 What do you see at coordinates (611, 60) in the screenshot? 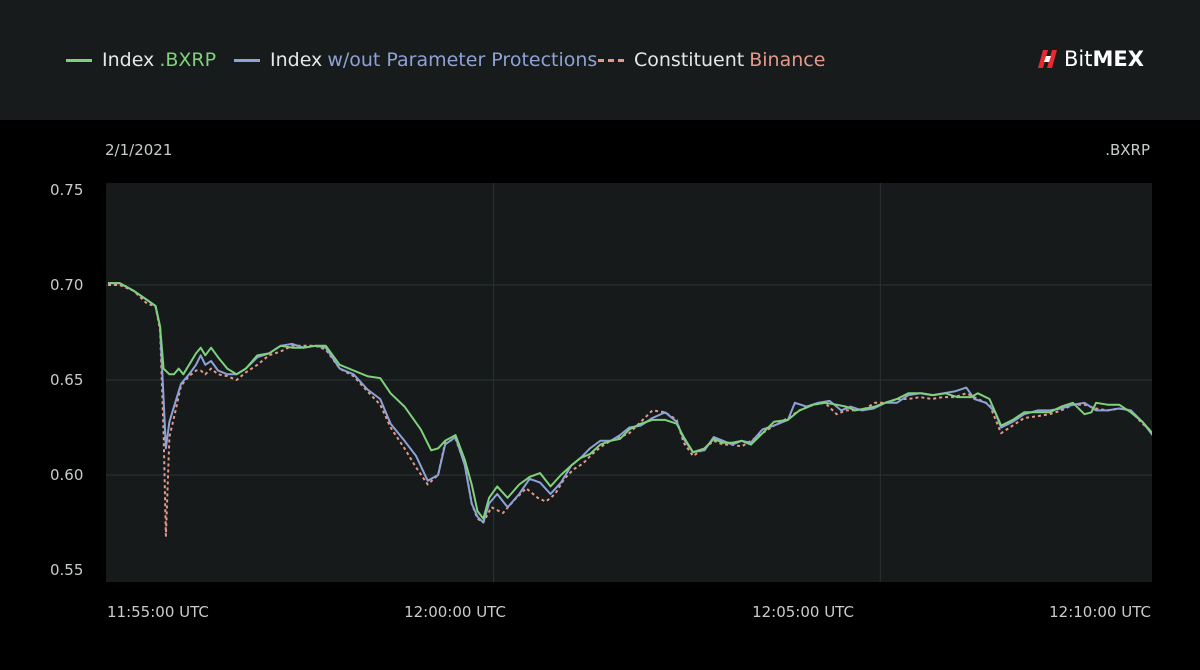
I see `legend-swatch-salmon-dashed` at bounding box center [611, 60].